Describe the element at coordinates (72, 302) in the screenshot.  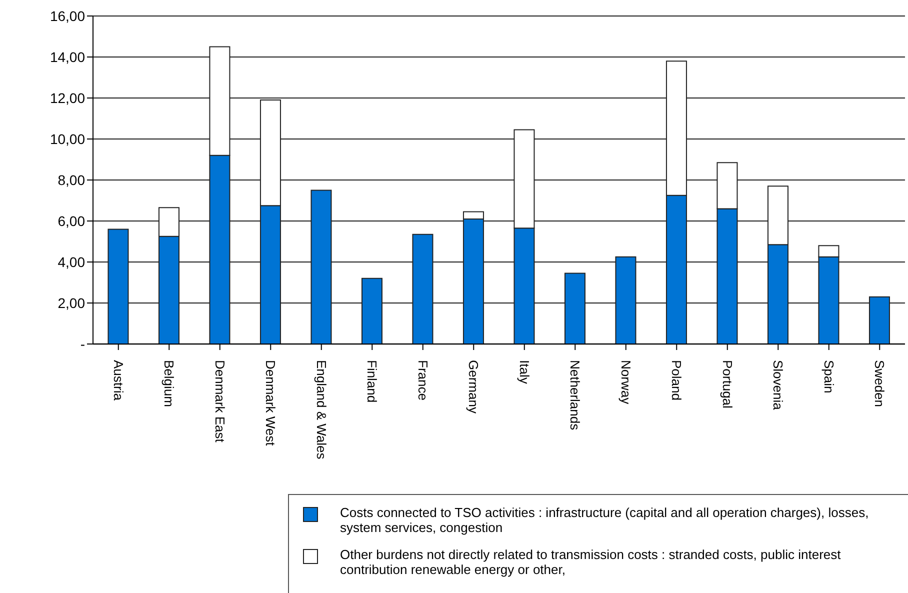
I see `y-tick-label: 2,00` at that location.